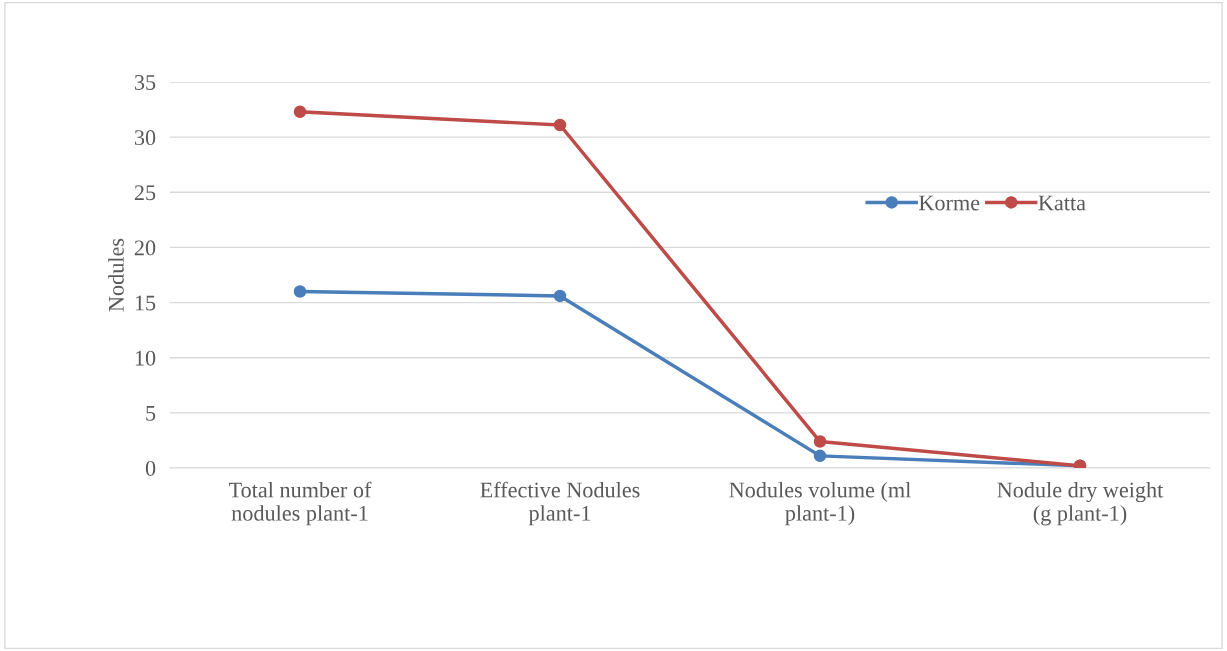 The image size is (1227, 651). What do you see at coordinates (949, 203) in the screenshot?
I see `legend-label: Korme` at bounding box center [949, 203].